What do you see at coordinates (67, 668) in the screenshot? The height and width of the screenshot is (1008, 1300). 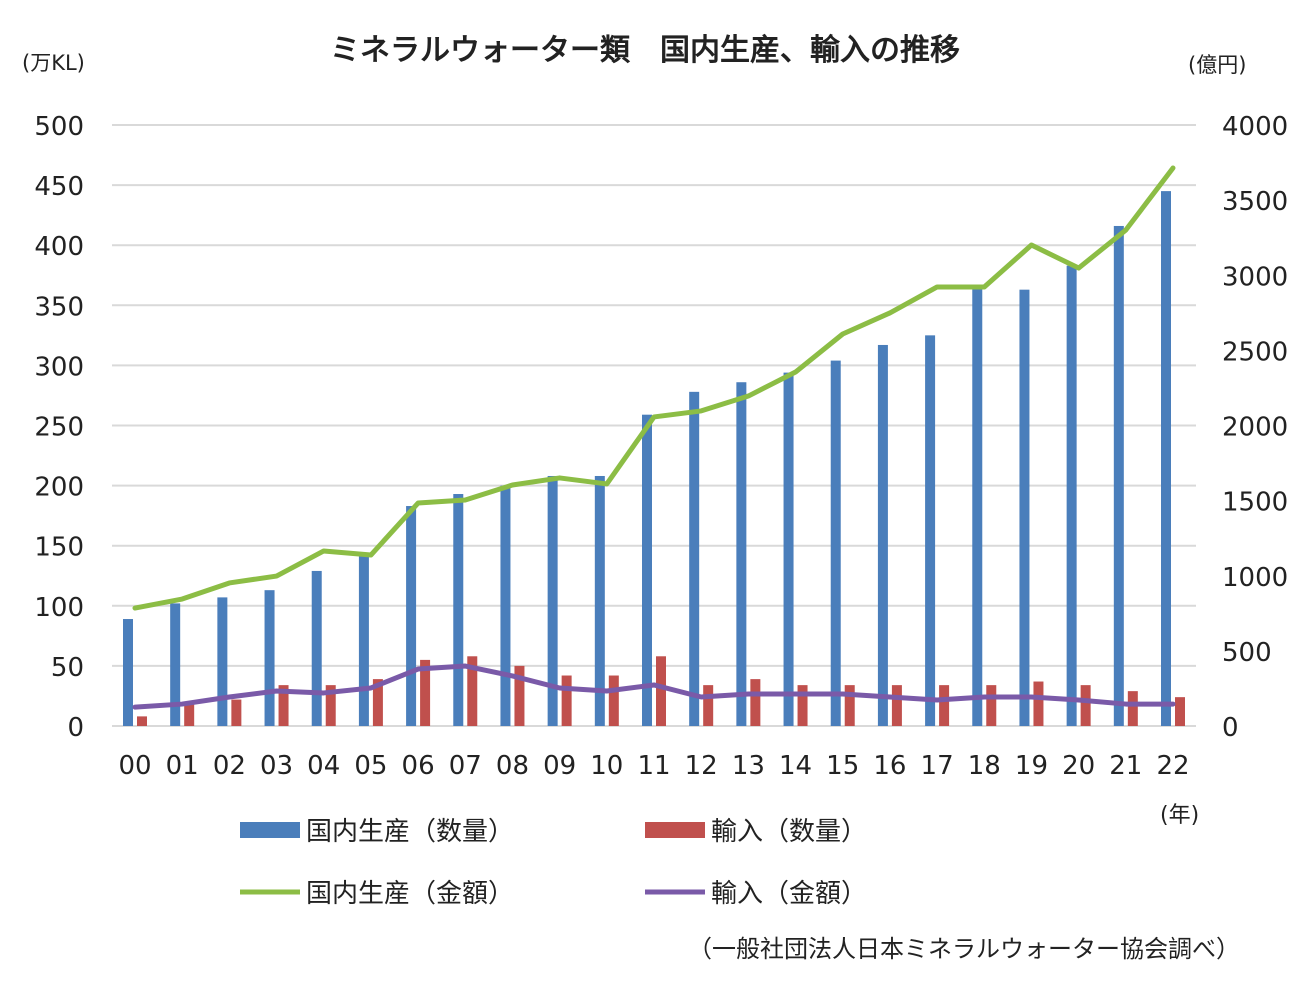 I see `left-tick-label: 50` at bounding box center [67, 668].